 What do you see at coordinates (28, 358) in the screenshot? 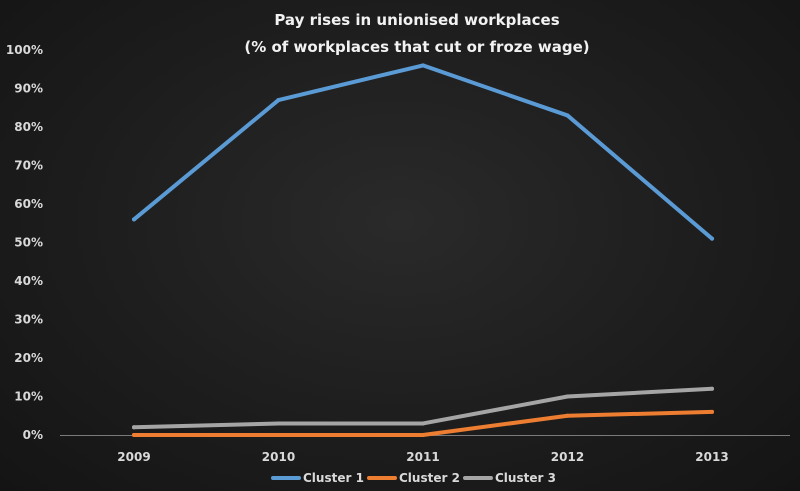
I see `y-tick-label: 20%` at bounding box center [28, 358].